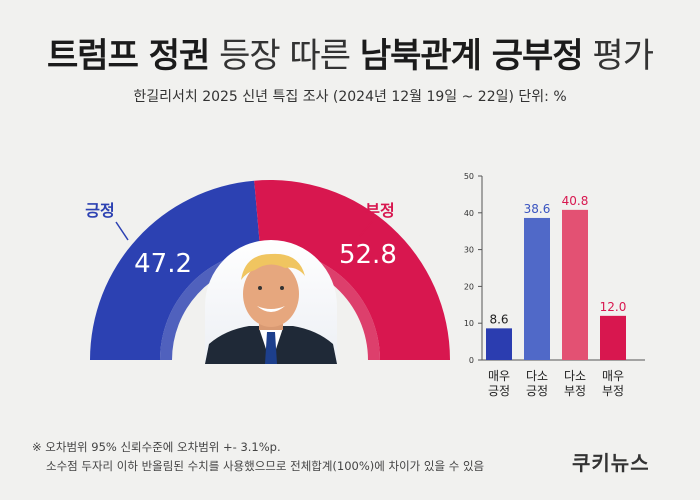 The height and width of the screenshot is (500, 700). Describe the element at coordinates (156, 447) in the screenshot. I see `footnote-line-1: ※ 오차범위 95% 신뢰수준에 오차범위 +- 3.1%p.` at that location.